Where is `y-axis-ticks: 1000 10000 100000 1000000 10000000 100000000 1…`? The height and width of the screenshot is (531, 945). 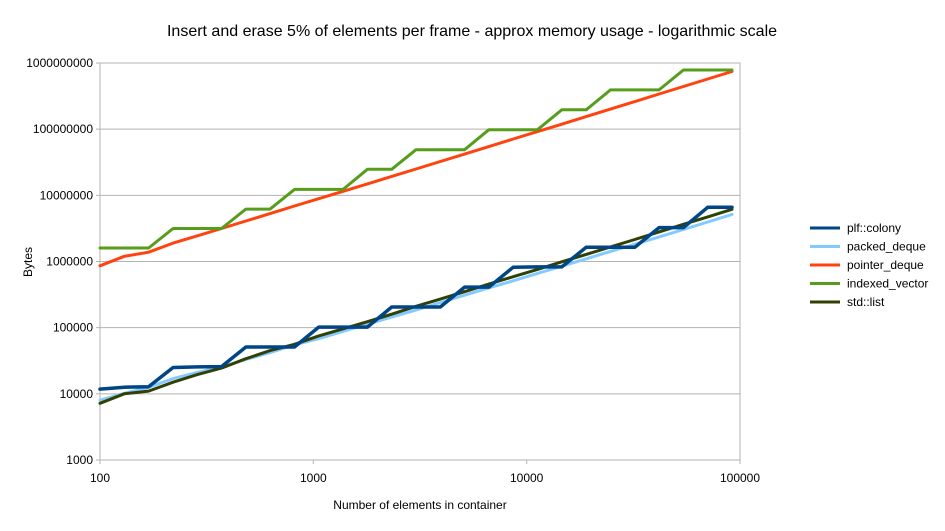 y-axis-ticks: 1000 10000 100000 1000000 10000000 100000000 1… is located at coordinates (63, 261).